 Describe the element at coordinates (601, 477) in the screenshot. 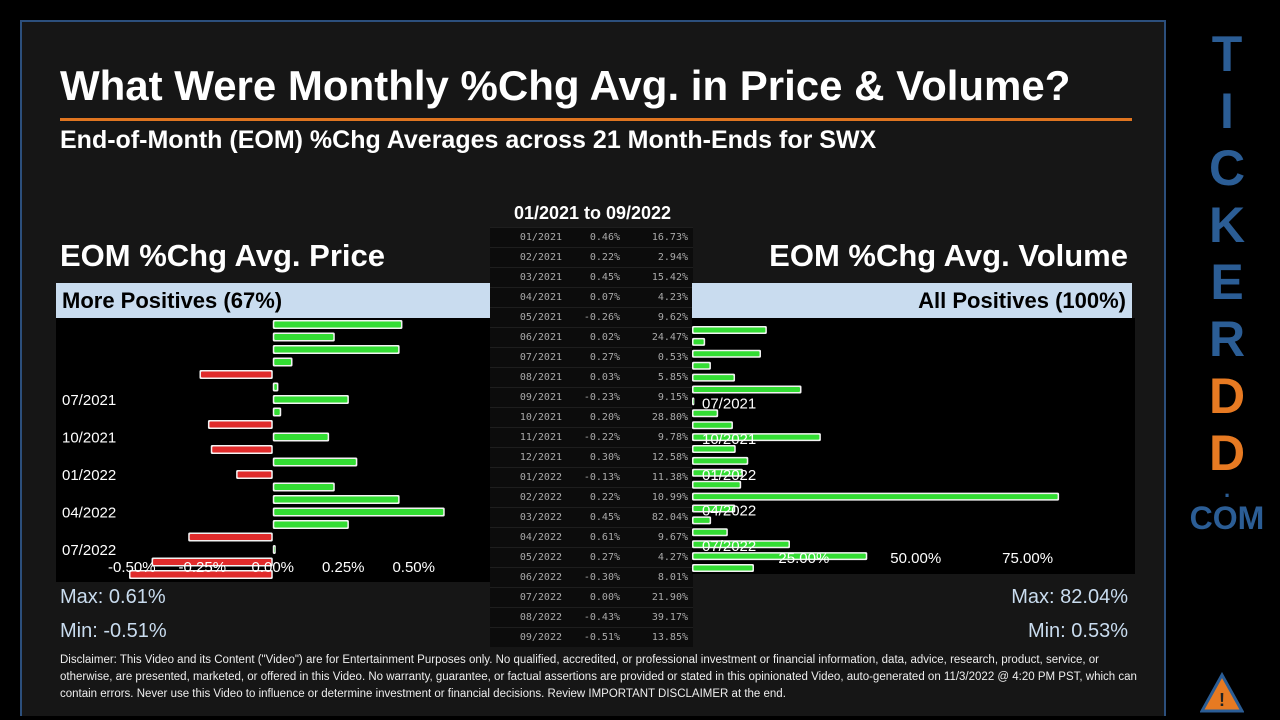

I see `table-cell-price: -0.13%` at that location.